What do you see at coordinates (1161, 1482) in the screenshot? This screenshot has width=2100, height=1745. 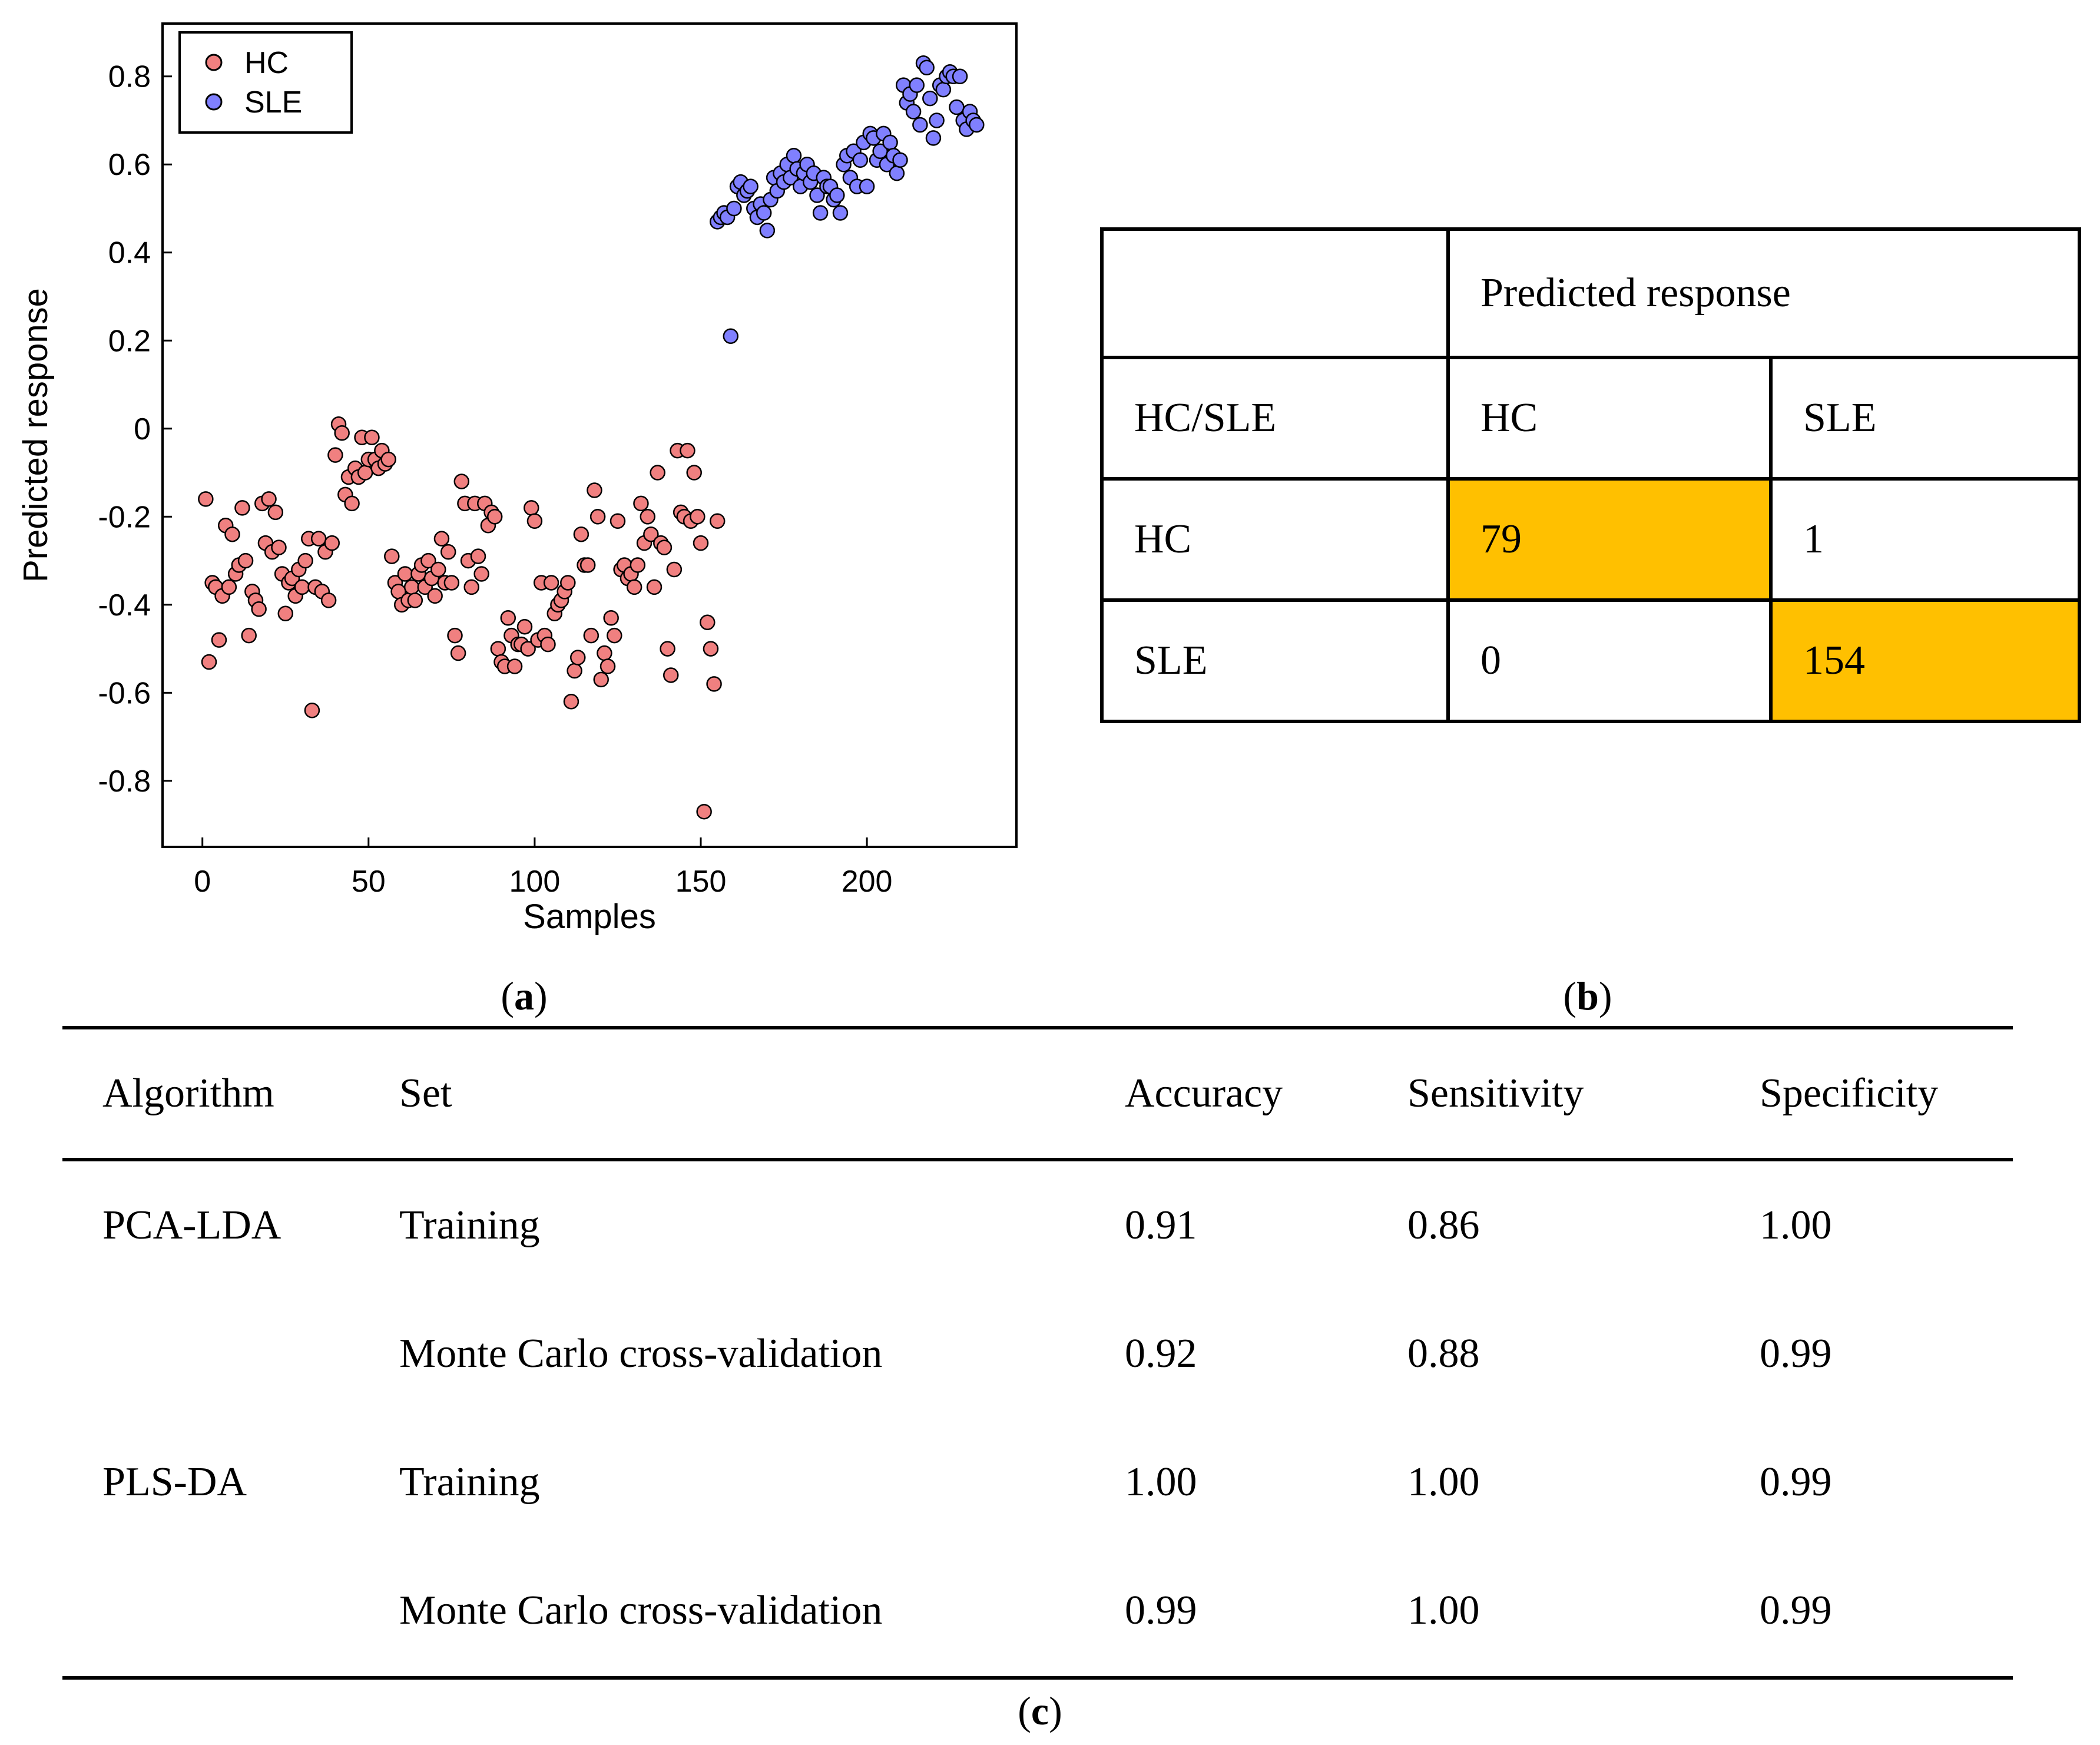 I see `cell-accuracy: 1.00` at bounding box center [1161, 1482].